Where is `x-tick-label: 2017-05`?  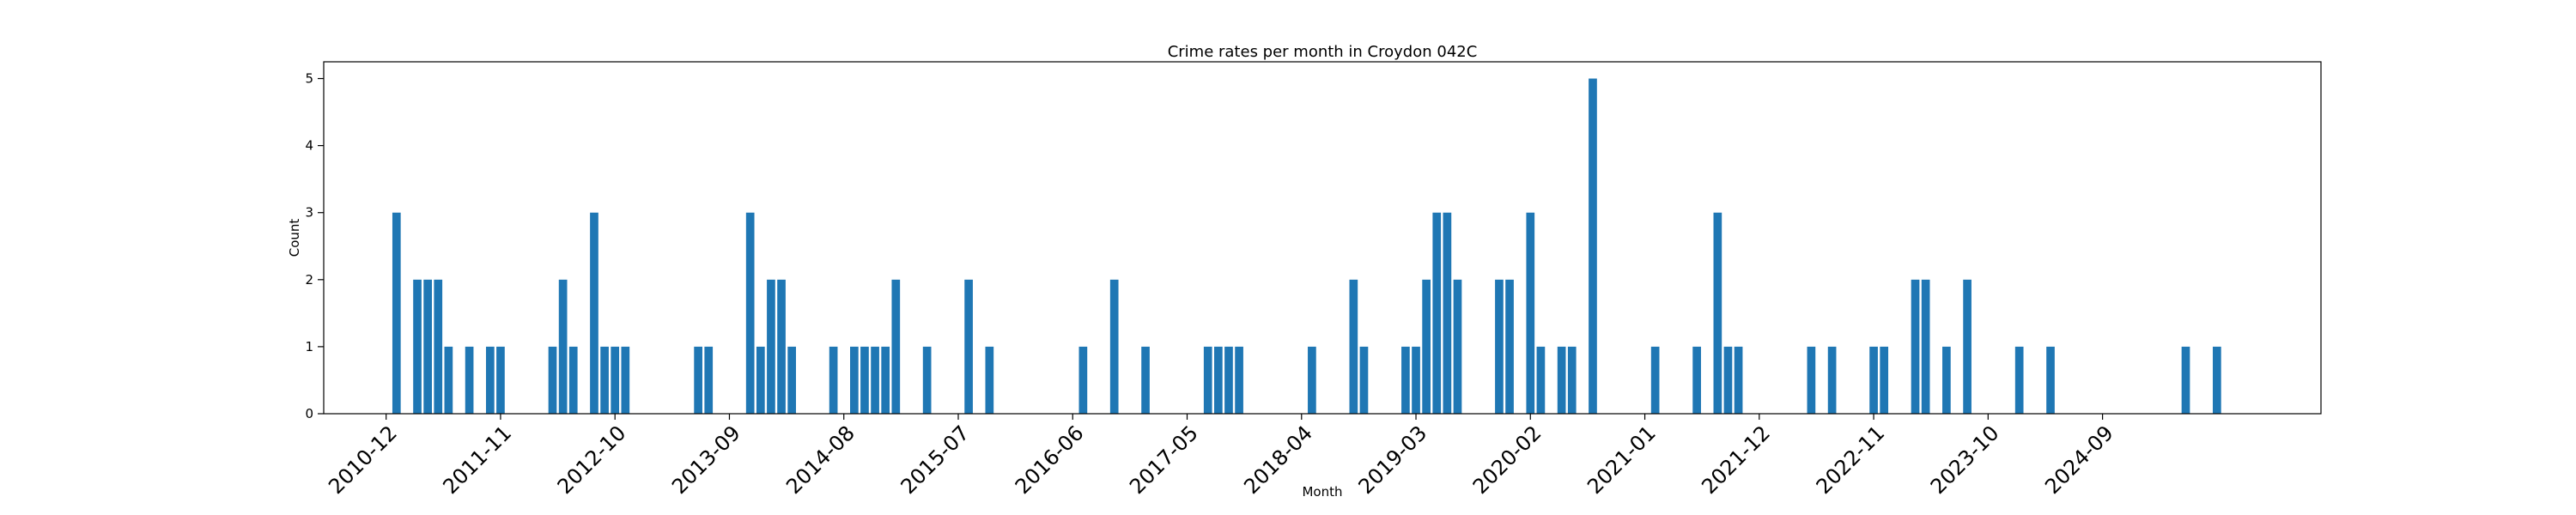
x-tick-label: 2017-05 is located at coordinates (1164, 460).